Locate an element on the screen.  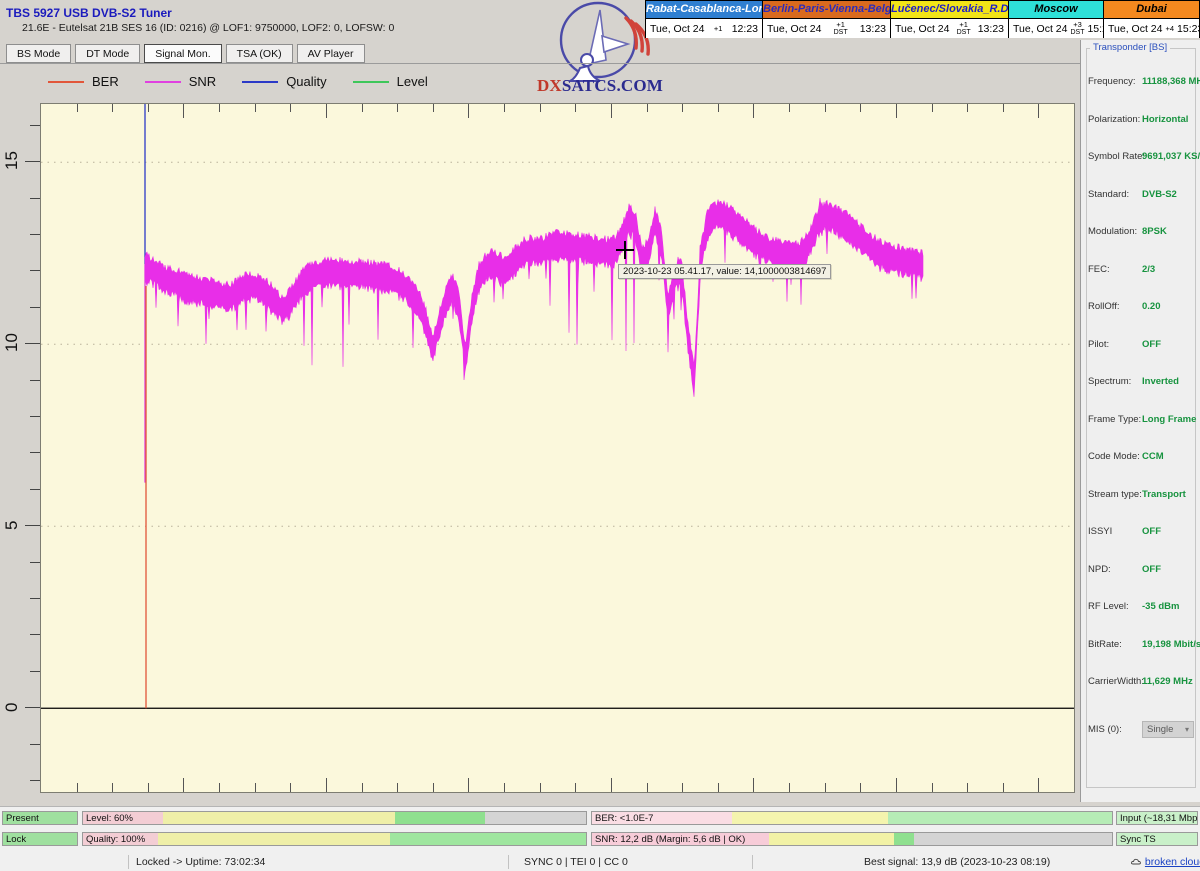
tab-label: Signal Mon. is located at coordinates (183, 53).